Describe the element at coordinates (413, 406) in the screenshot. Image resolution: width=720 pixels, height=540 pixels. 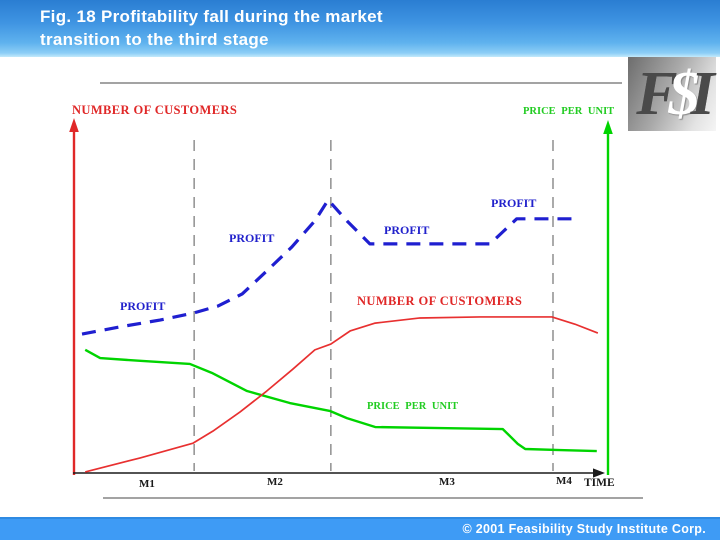
I see `price-series-label: PRICE PER UNIT` at that location.